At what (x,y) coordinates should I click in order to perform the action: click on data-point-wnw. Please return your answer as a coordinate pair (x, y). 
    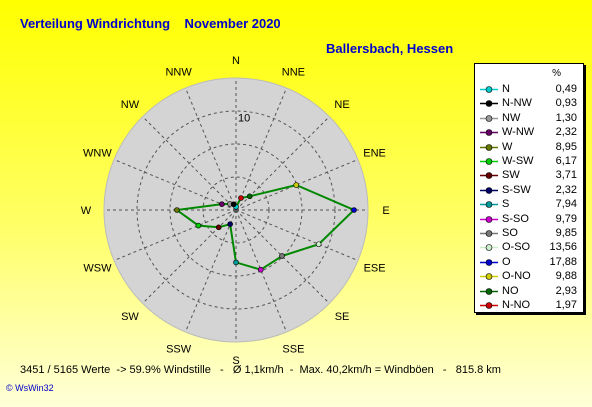
    Looking at the image, I should click on (222, 204).